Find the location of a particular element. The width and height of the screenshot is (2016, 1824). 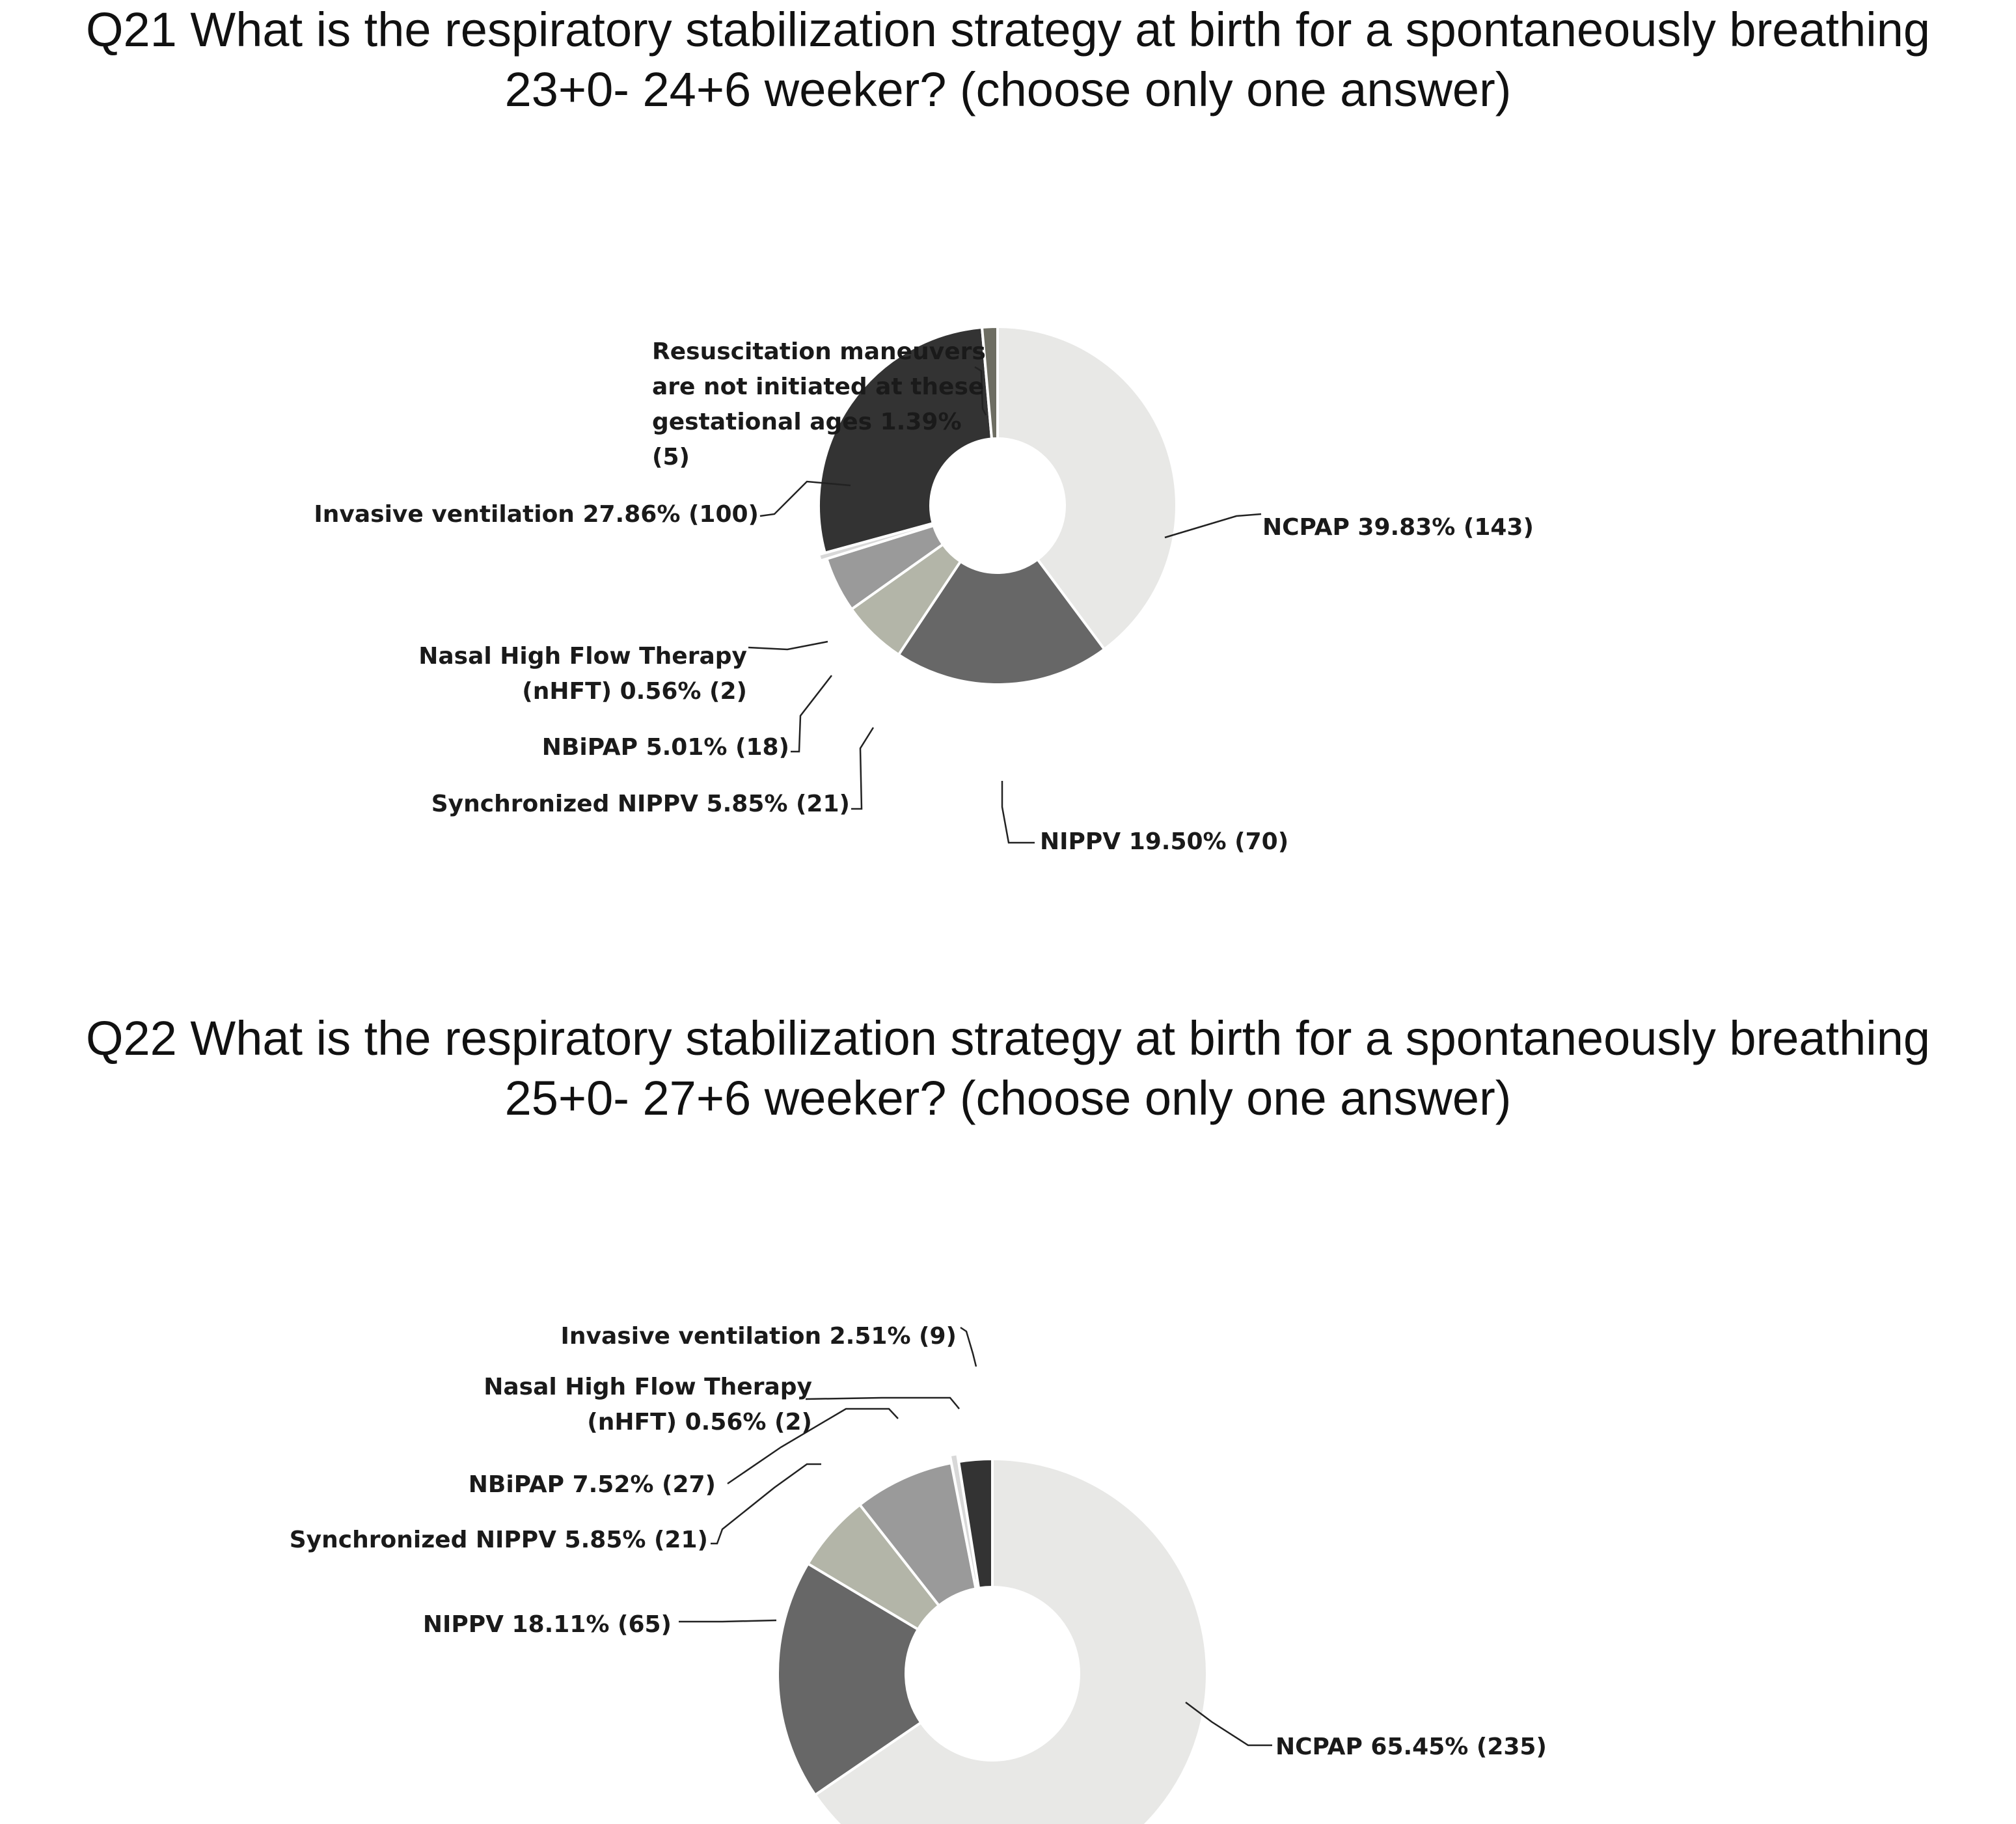

slice-label-nippv: NIPPV 18.11% (65) is located at coordinates (547, 1624).